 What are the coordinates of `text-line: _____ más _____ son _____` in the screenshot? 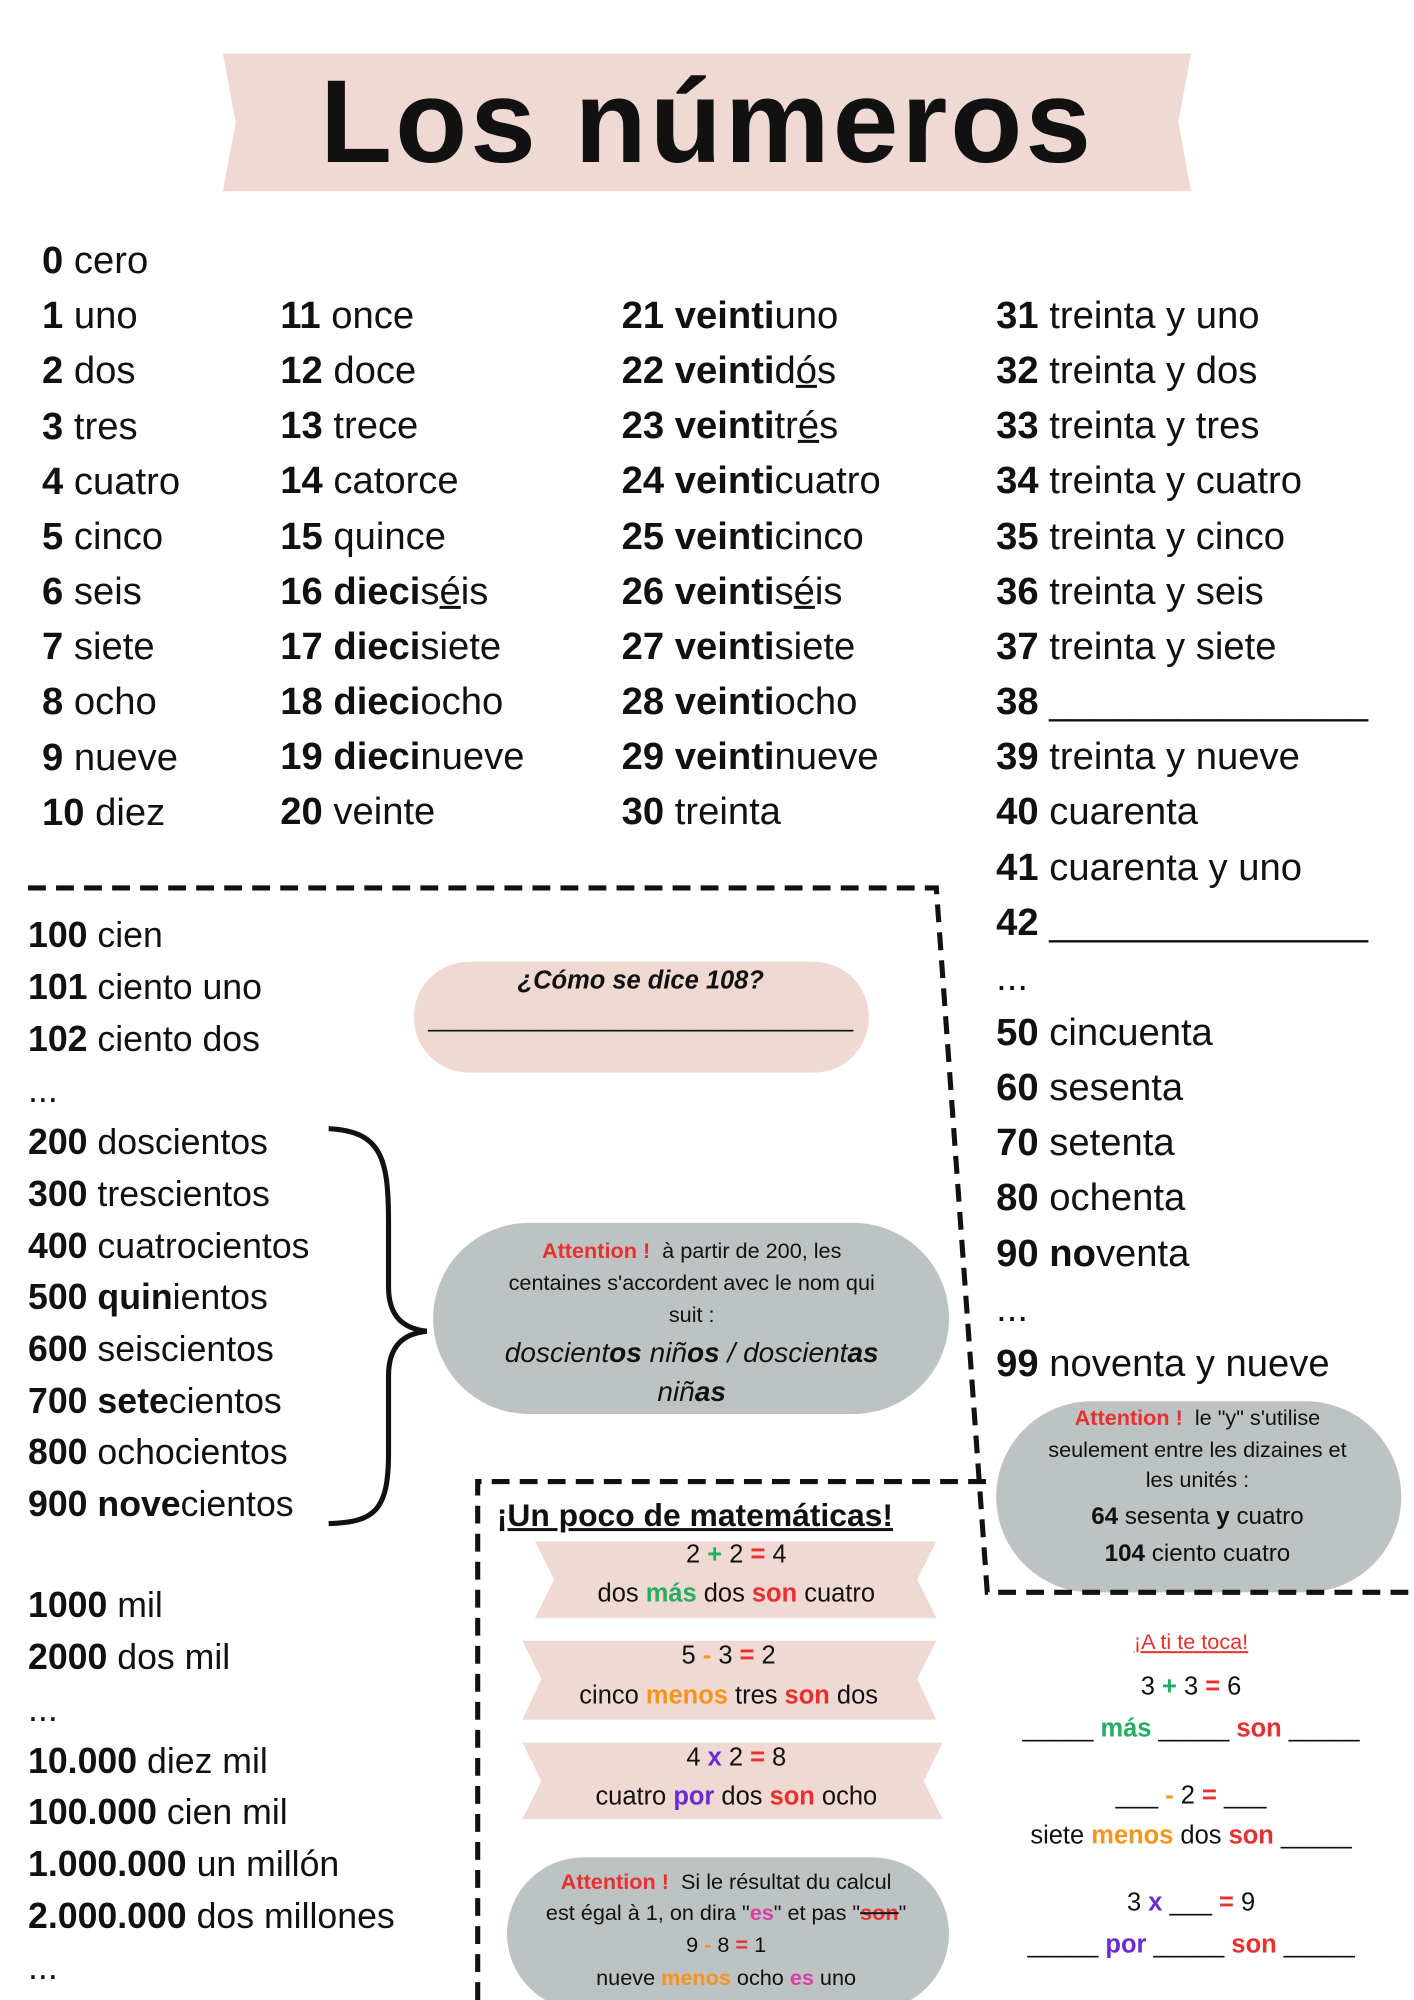 It's located at (1191, 1727).